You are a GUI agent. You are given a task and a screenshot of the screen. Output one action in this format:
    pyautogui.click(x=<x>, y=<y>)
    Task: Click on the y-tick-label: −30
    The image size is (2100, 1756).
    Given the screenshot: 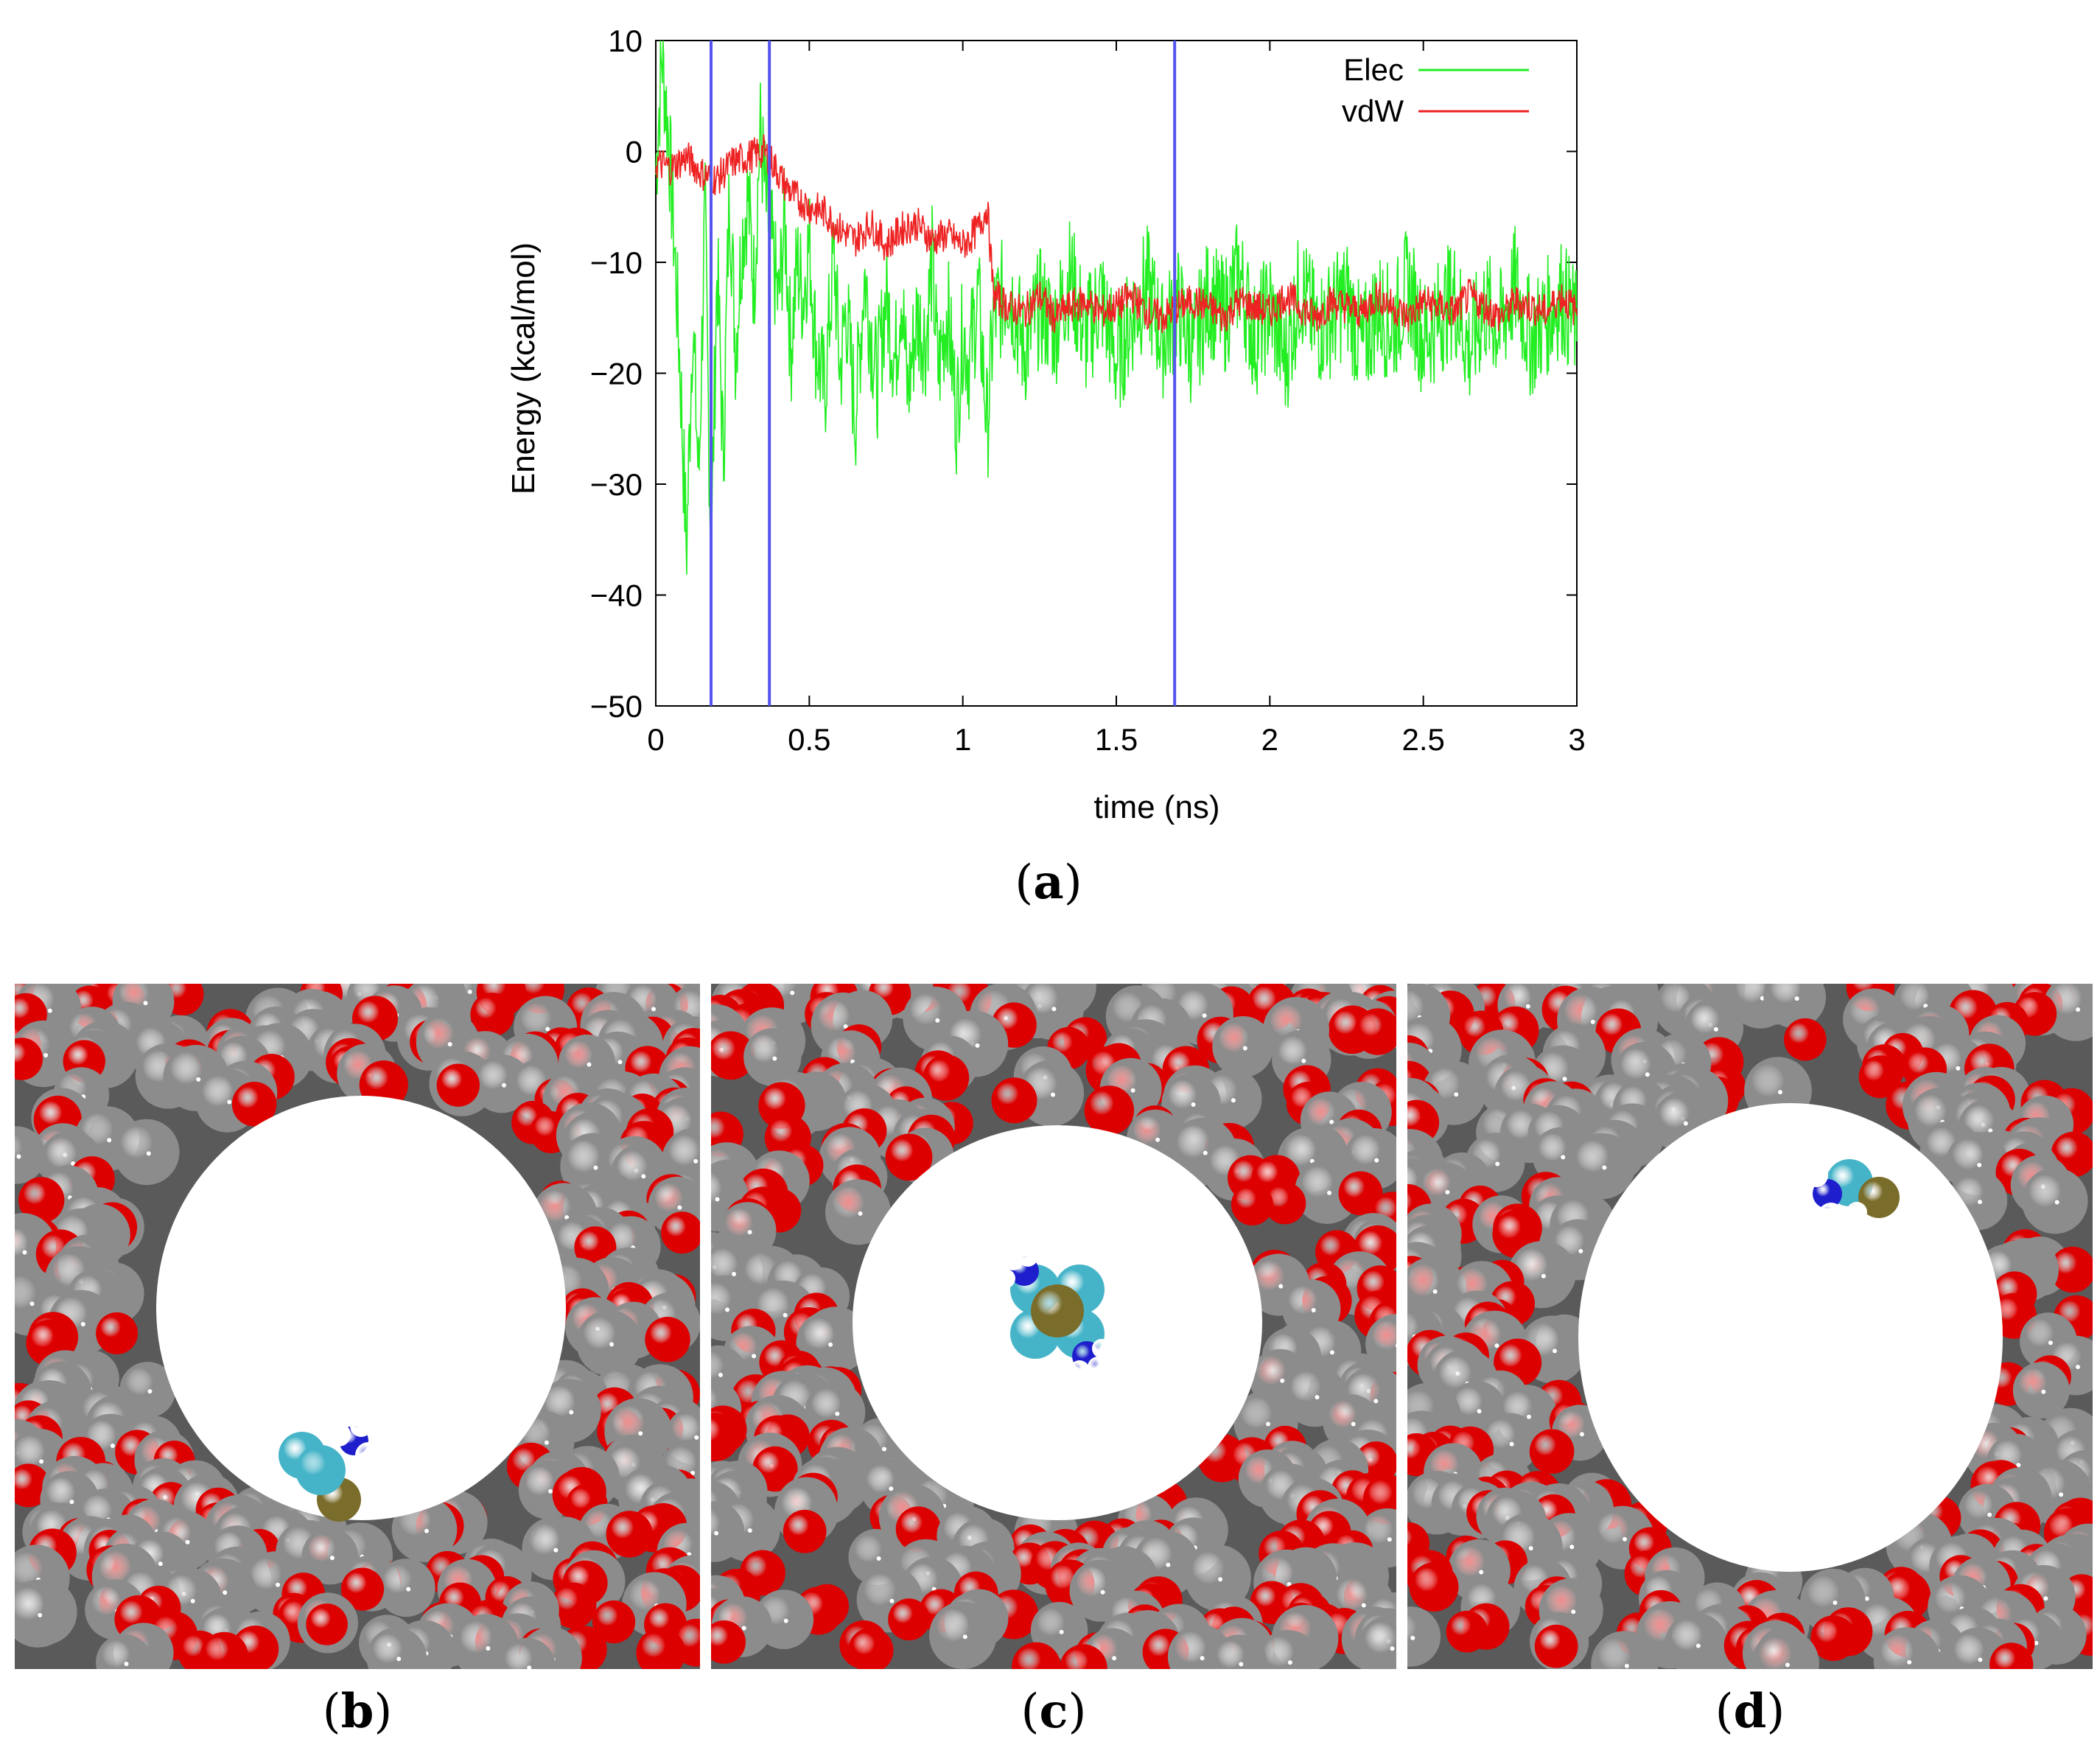 What is the action you would take?
    pyautogui.click(x=616, y=484)
    